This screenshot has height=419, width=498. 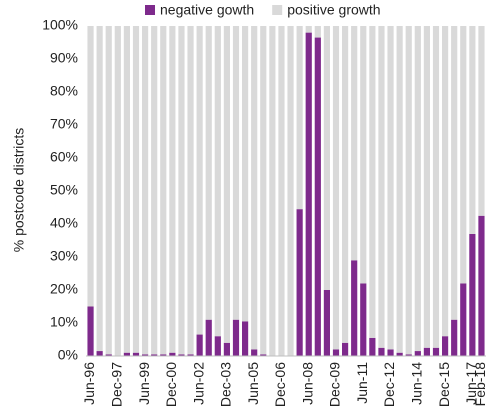 What do you see at coordinates (64, 190) in the screenshot?
I see `y-tick-label: 50%` at bounding box center [64, 190].